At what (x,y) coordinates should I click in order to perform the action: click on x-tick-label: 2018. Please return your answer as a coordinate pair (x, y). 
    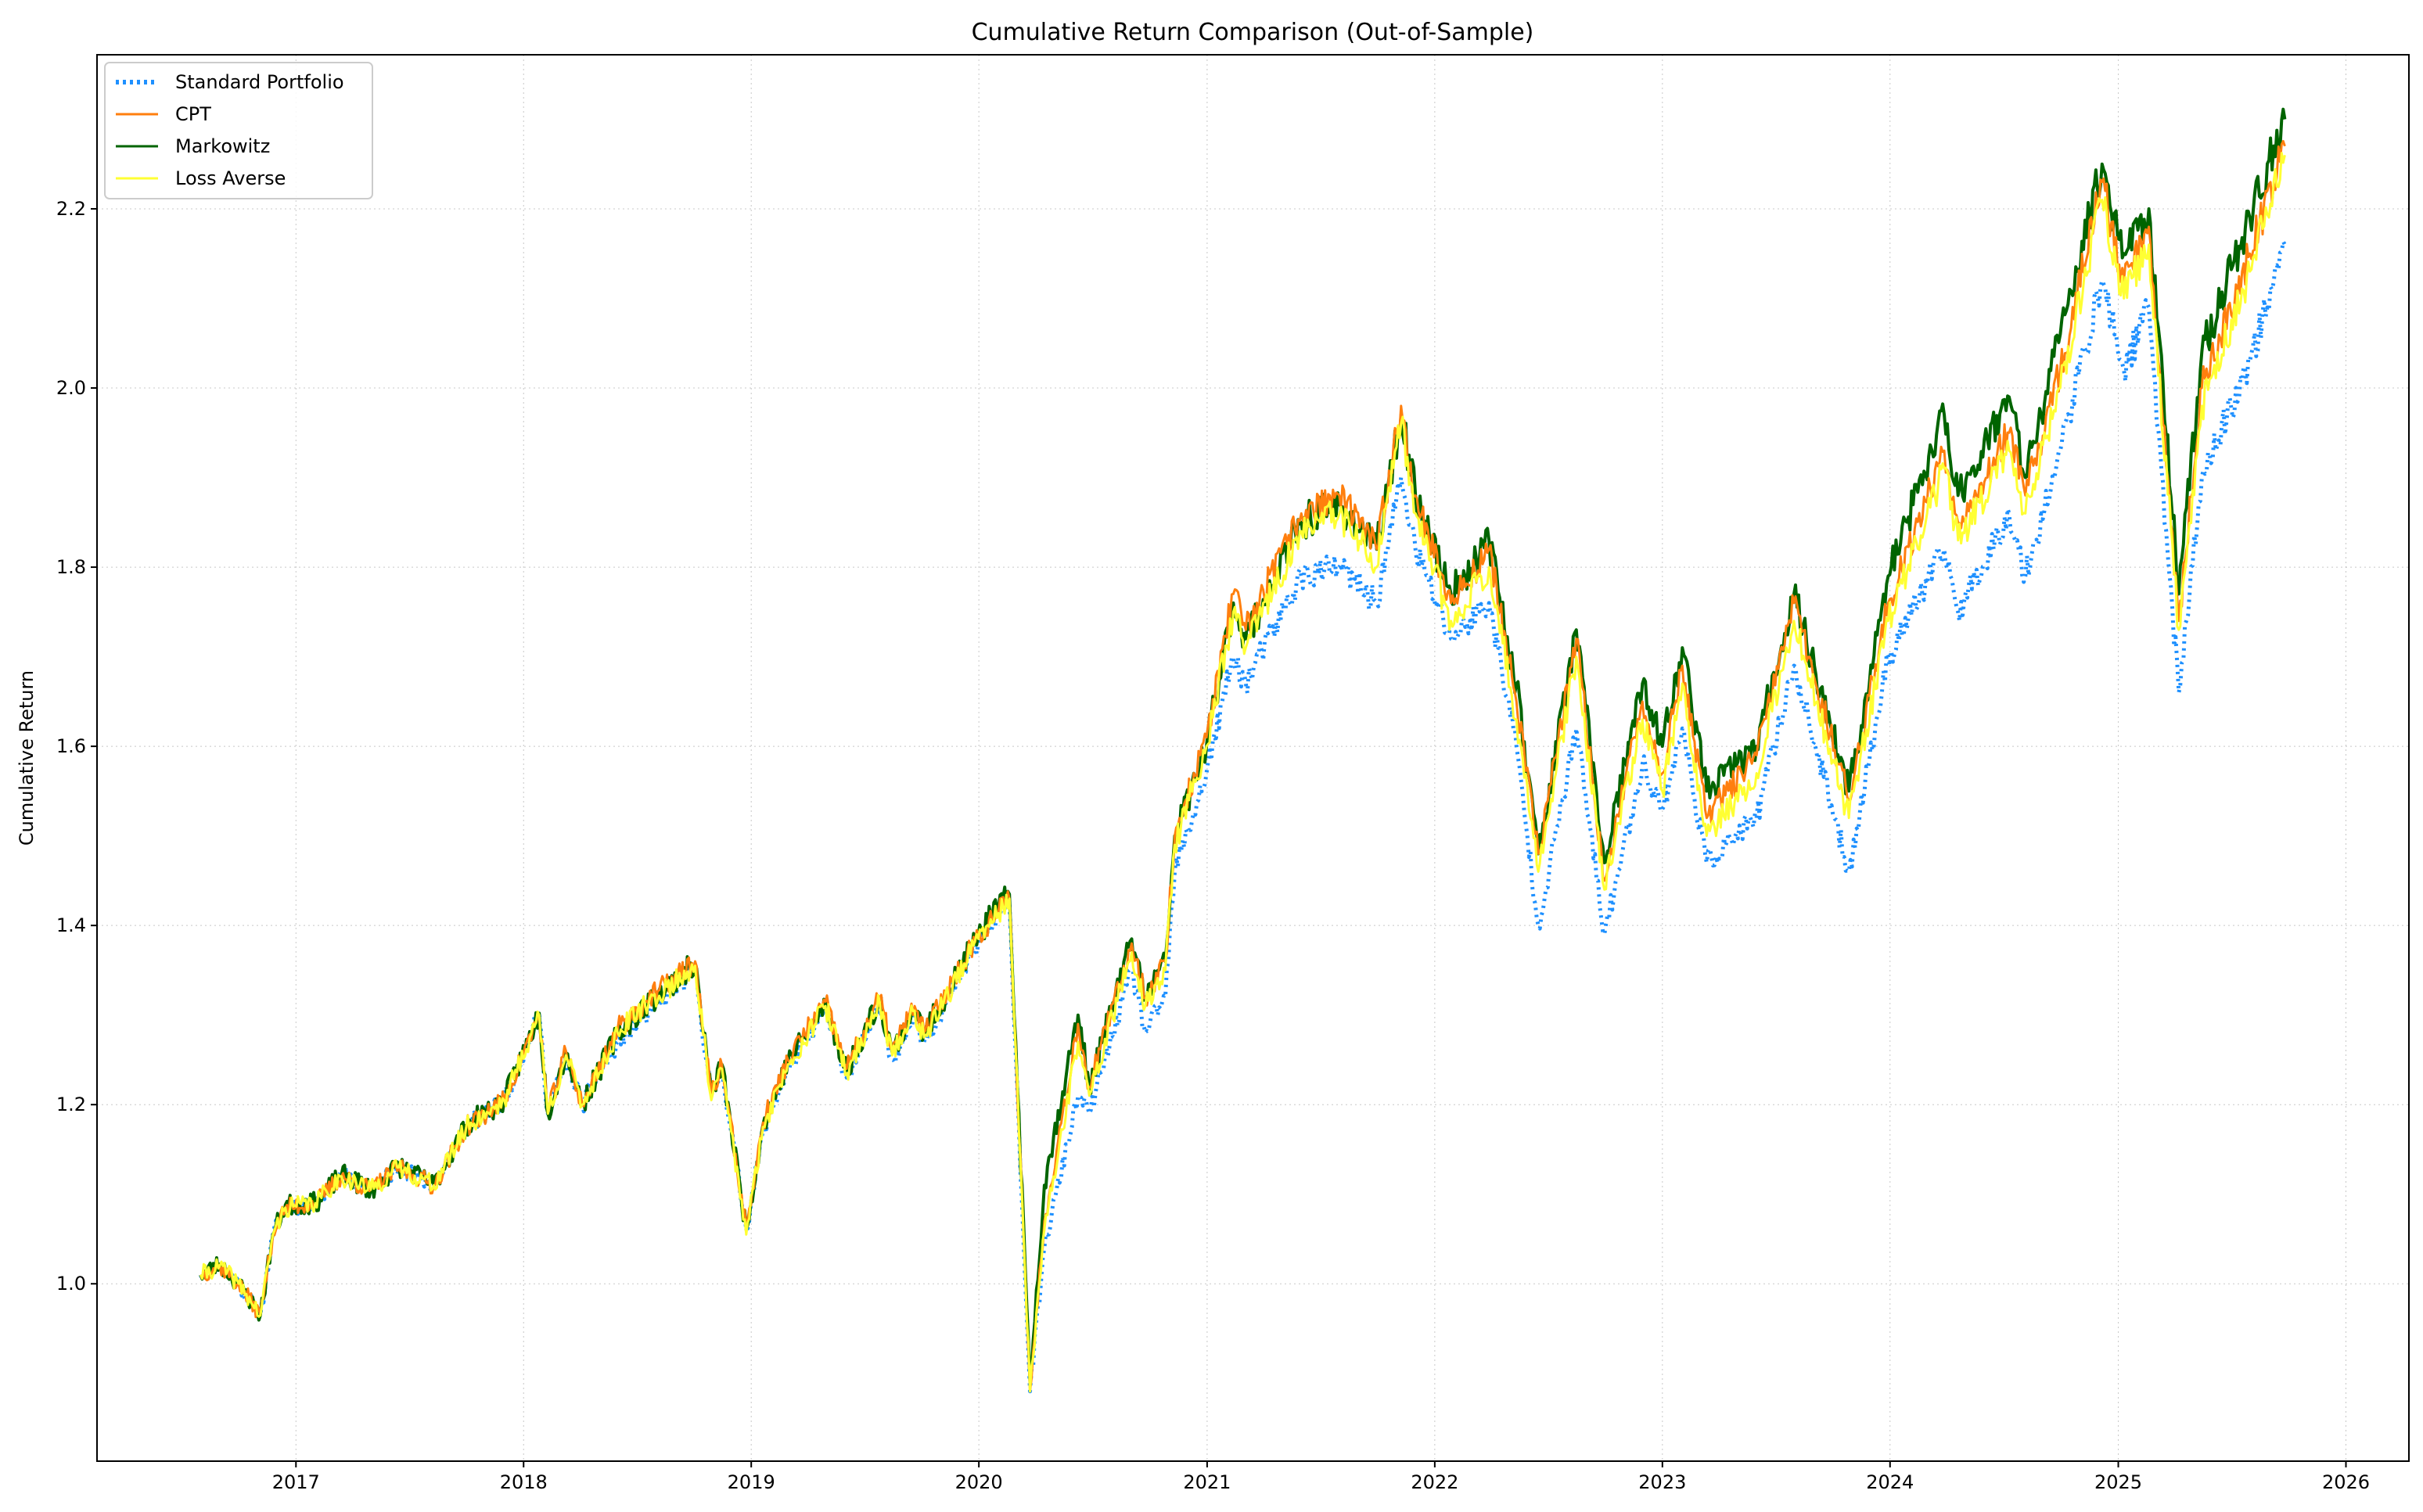
    Looking at the image, I should click on (524, 1482).